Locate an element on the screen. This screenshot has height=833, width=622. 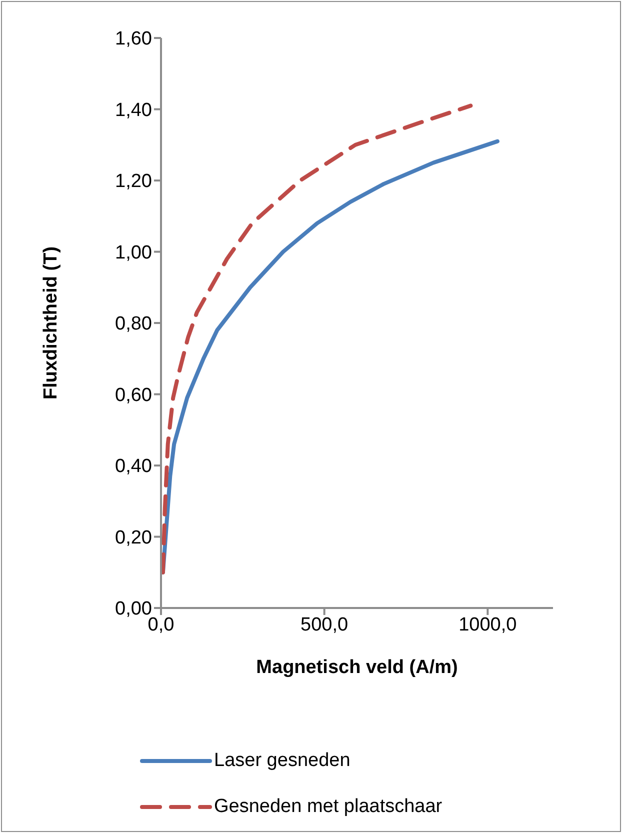
y-axis-title: Fluxdichtheid (T) is located at coordinates (51, 323).